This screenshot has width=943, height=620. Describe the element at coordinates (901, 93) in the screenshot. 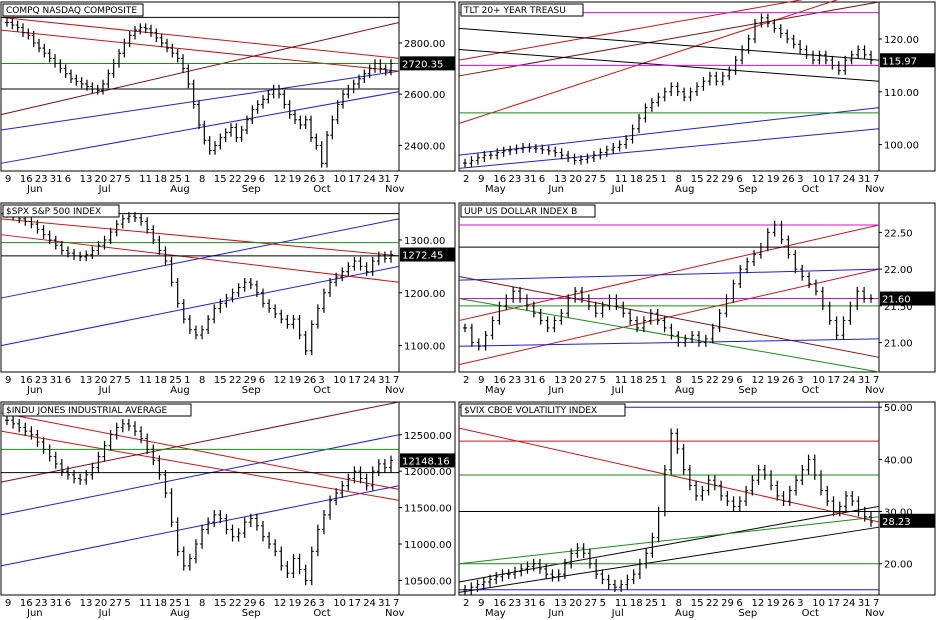

I see `y-tick-label: 110.00` at that location.